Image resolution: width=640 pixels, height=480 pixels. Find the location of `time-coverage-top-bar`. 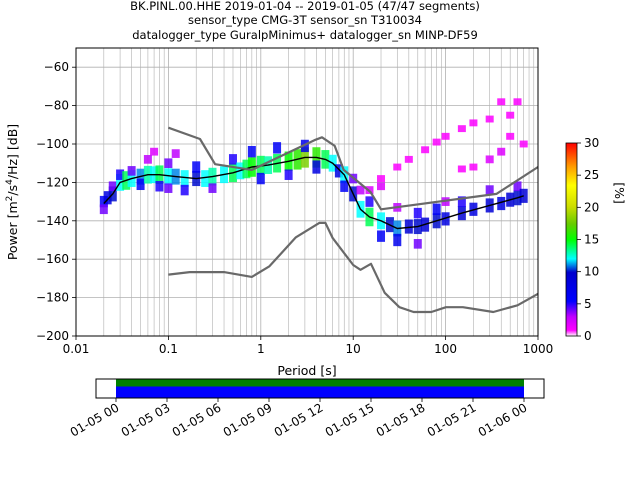

time-coverage-top-bar is located at coordinates (320, 383).